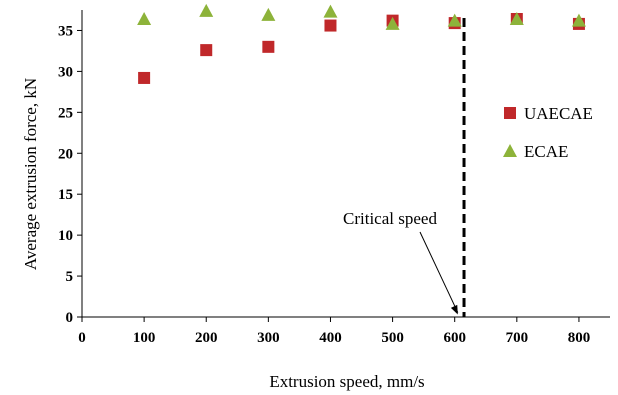 The height and width of the screenshot is (395, 618). Describe the element at coordinates (548, 132) in the screenshot. I see `legend: UAECAE ECAE` at that location.